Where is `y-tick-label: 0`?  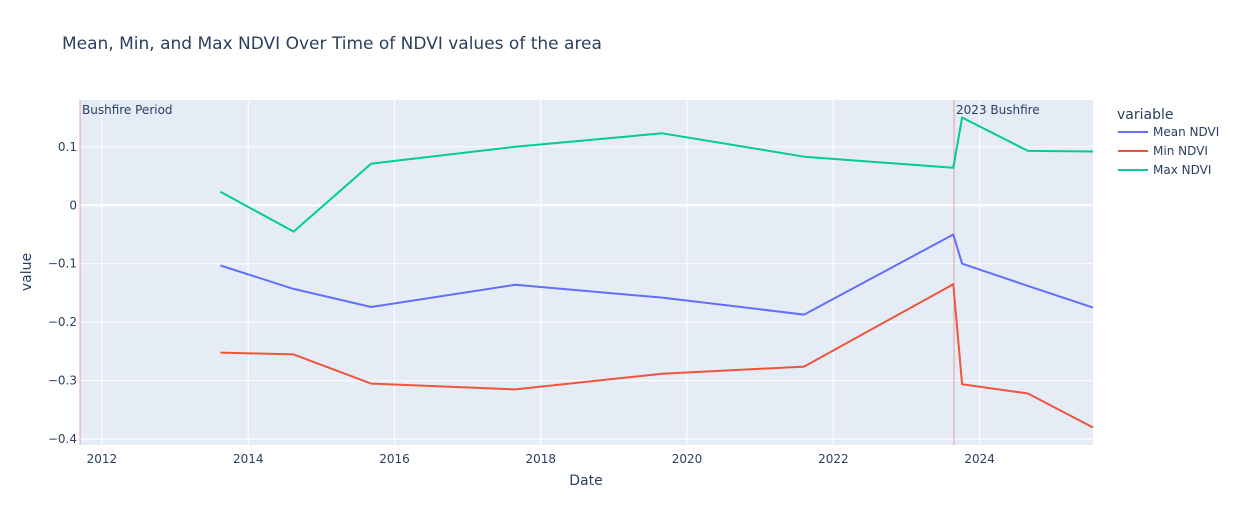
y-tick-label: 0 is located at coordinates (73, 205).